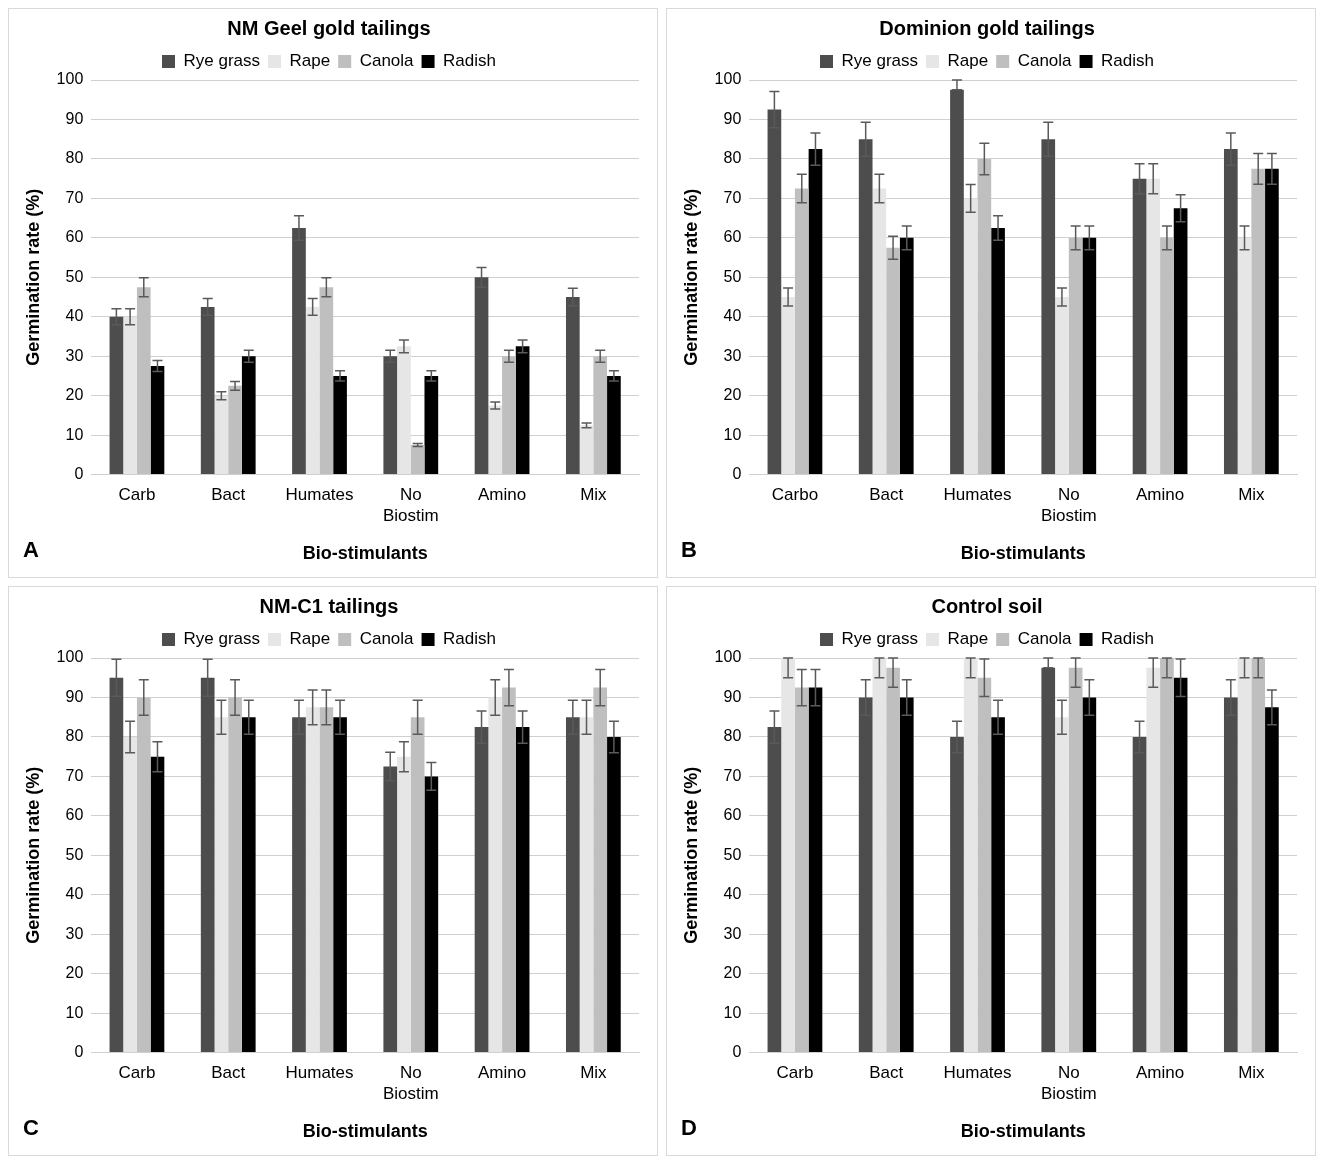 Image resolution: width=1333 pixels, height=1160 pixels. What do you see at coordinates (987, 605) in the screenshot?
I see `chart-title: Control soil` at bounding box center [987, 605].